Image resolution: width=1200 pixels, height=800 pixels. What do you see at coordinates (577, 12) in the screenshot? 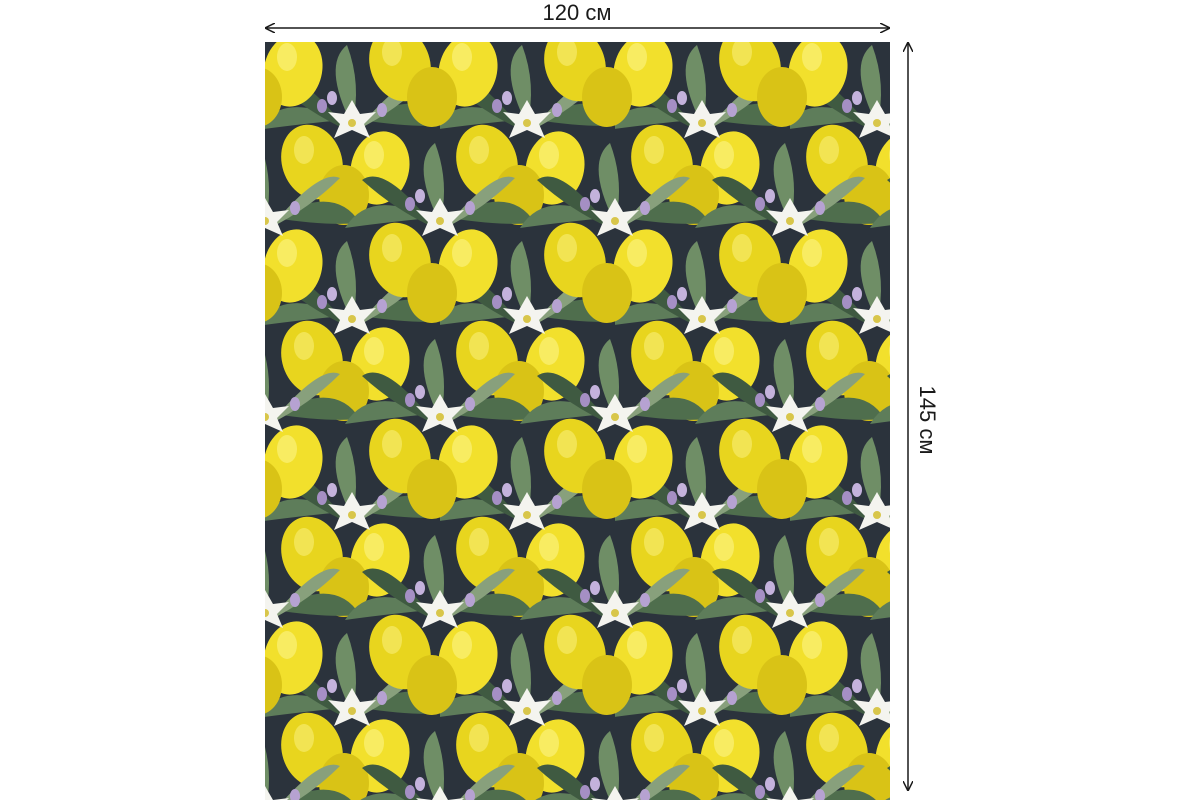
I see `width-label: 120 см` at bounding box center [577, 12].